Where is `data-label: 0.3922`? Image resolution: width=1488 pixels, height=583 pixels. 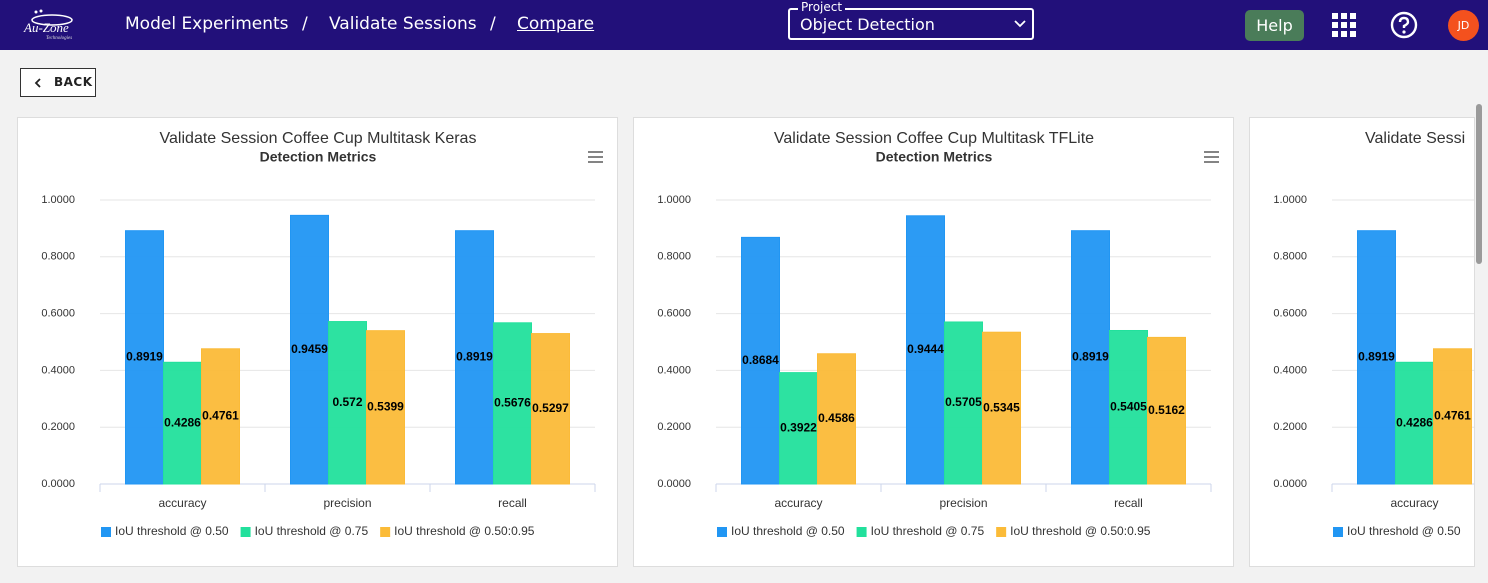 data-label: 0.3922 is located at coordinates (798, 427).